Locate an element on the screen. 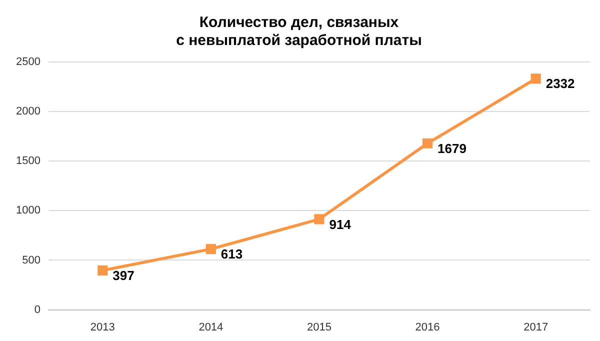  data-label: 914 is located at coordinates (340, 224).